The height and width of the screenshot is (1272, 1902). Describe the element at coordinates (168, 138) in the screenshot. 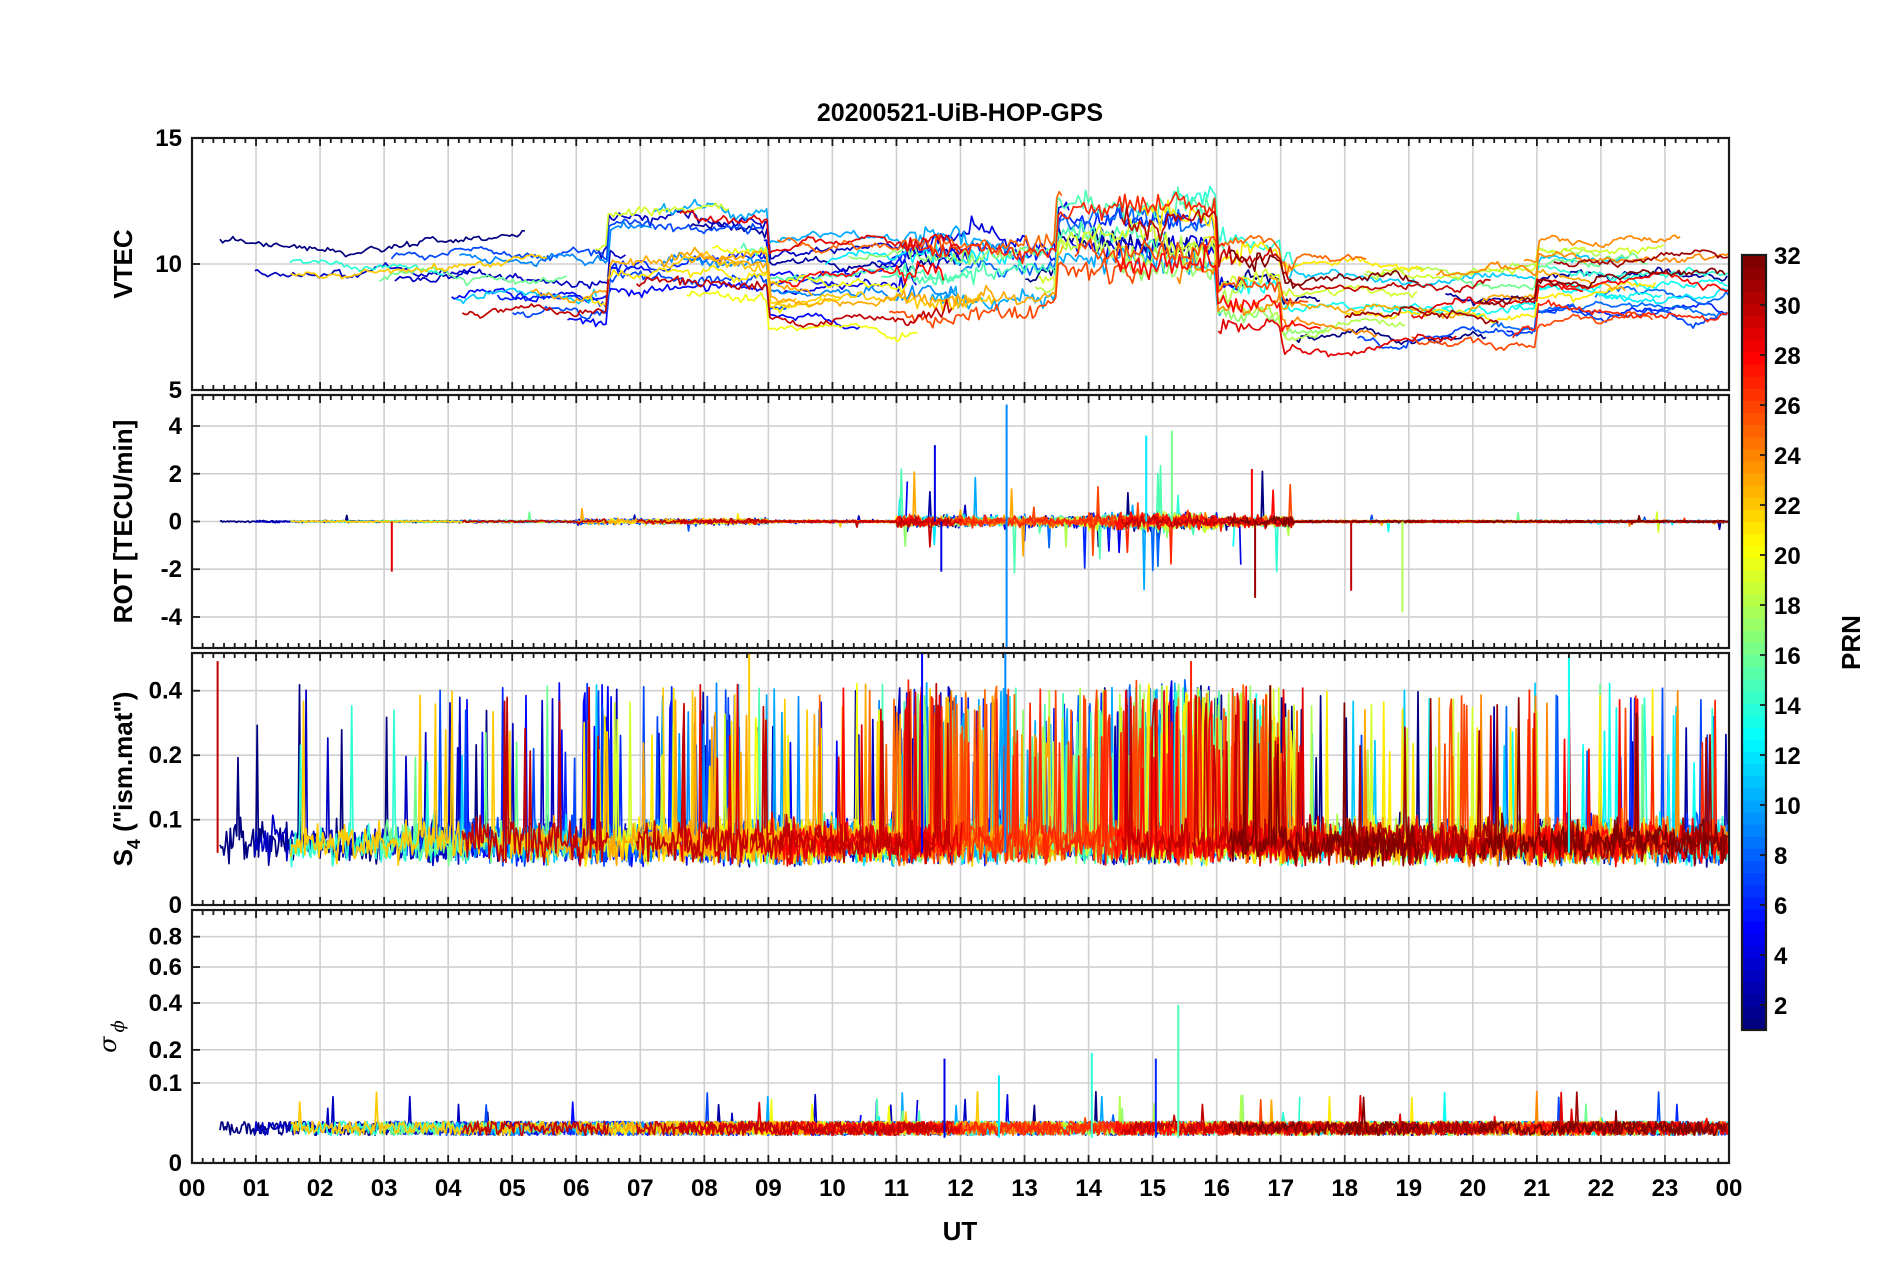

I see `y-tick-label: 15` at that location.